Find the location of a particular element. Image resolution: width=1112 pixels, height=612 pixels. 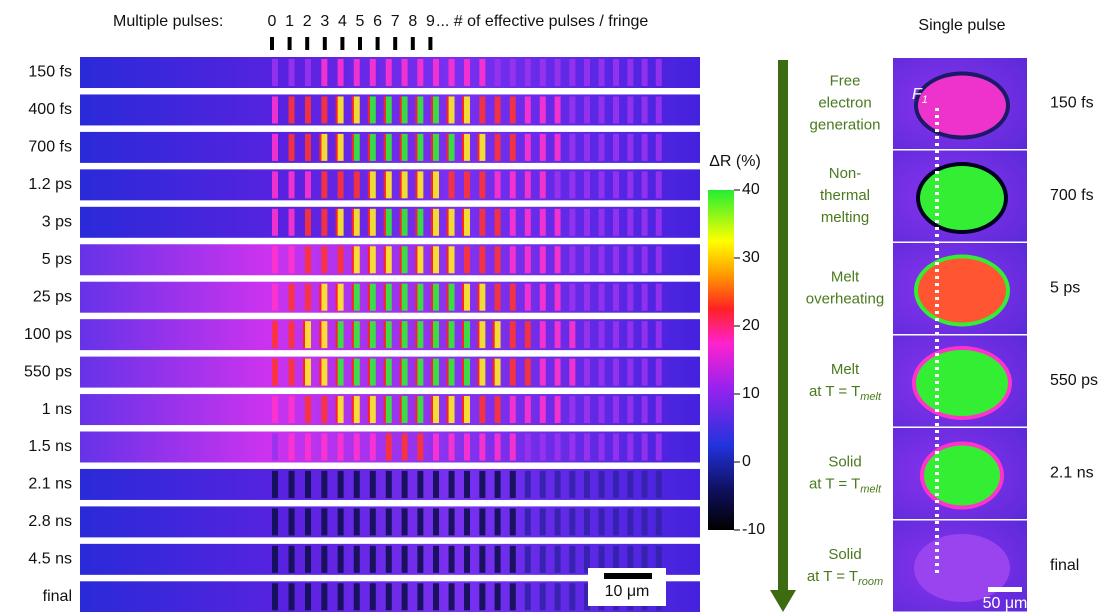

pulse-number: 5 is located at coordinates (360, 21).